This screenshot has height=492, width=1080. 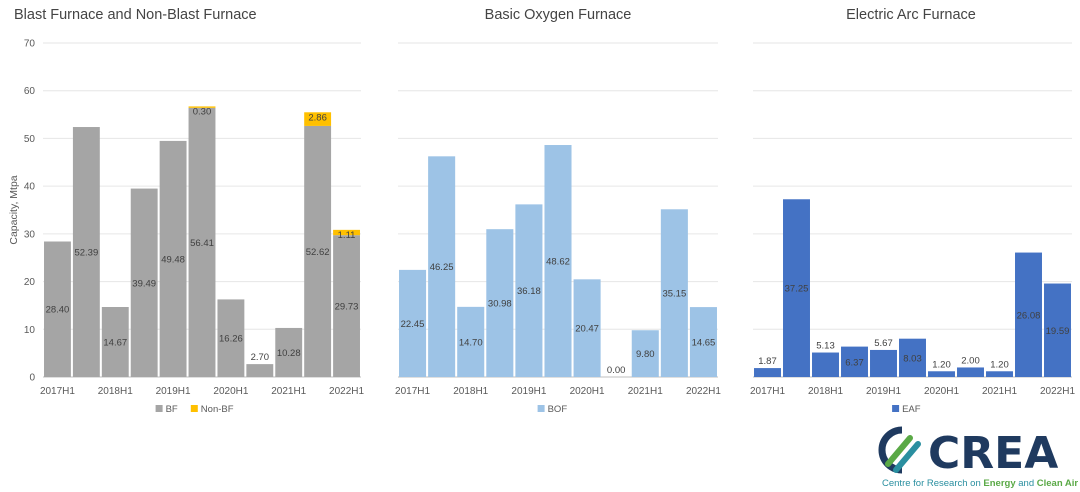 I want to click on crea-tagline-part1: Centre for Research on, so click(x=932, y=483).